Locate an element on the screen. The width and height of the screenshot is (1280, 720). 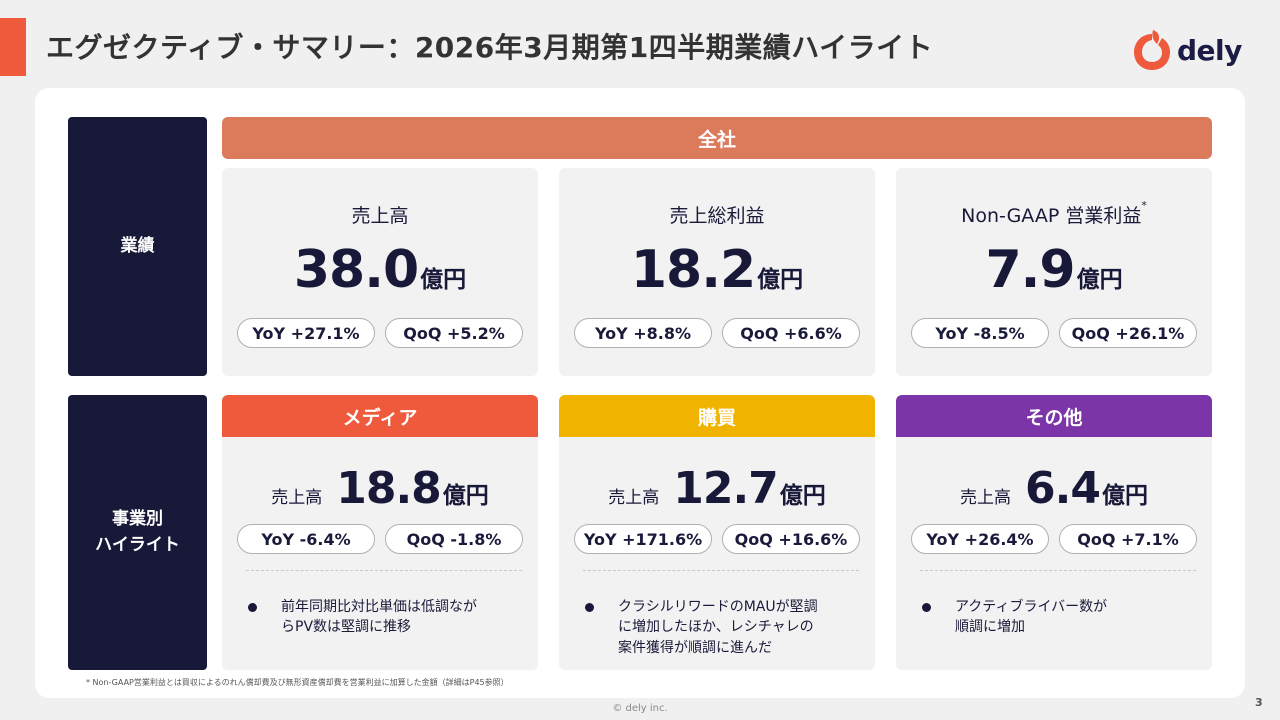
row-label-segment: 事業別 ハイライト is located at coordinates (137, 532).